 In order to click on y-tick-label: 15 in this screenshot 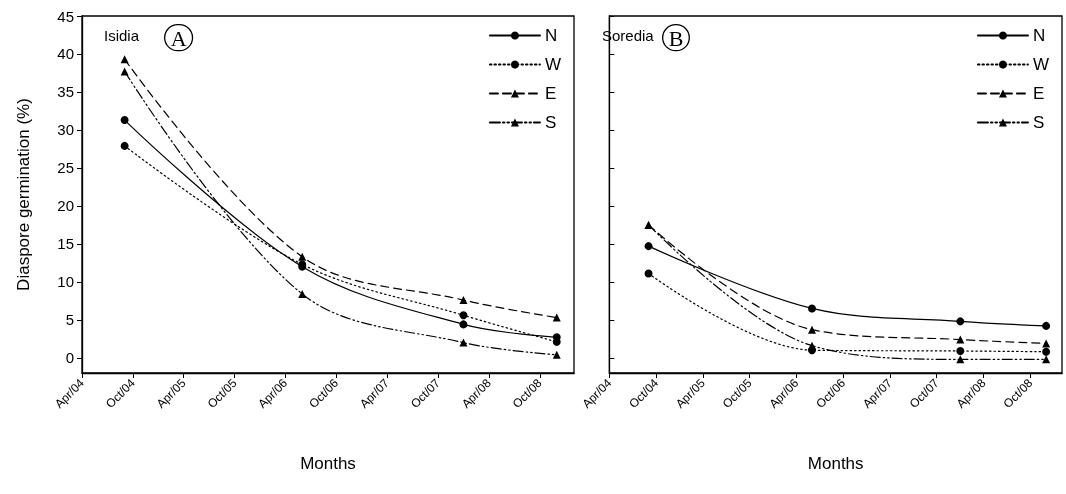, I will do `click(65, 244)`.